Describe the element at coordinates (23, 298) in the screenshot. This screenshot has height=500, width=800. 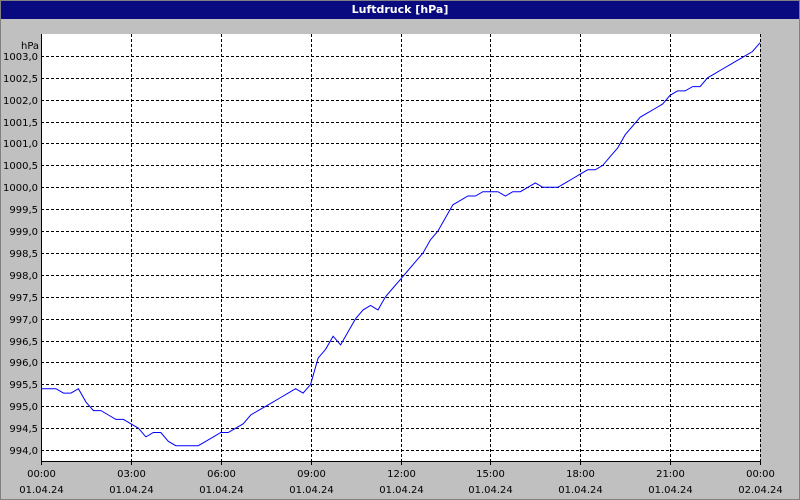
I see `y-tick-label: 997,5` at that location.